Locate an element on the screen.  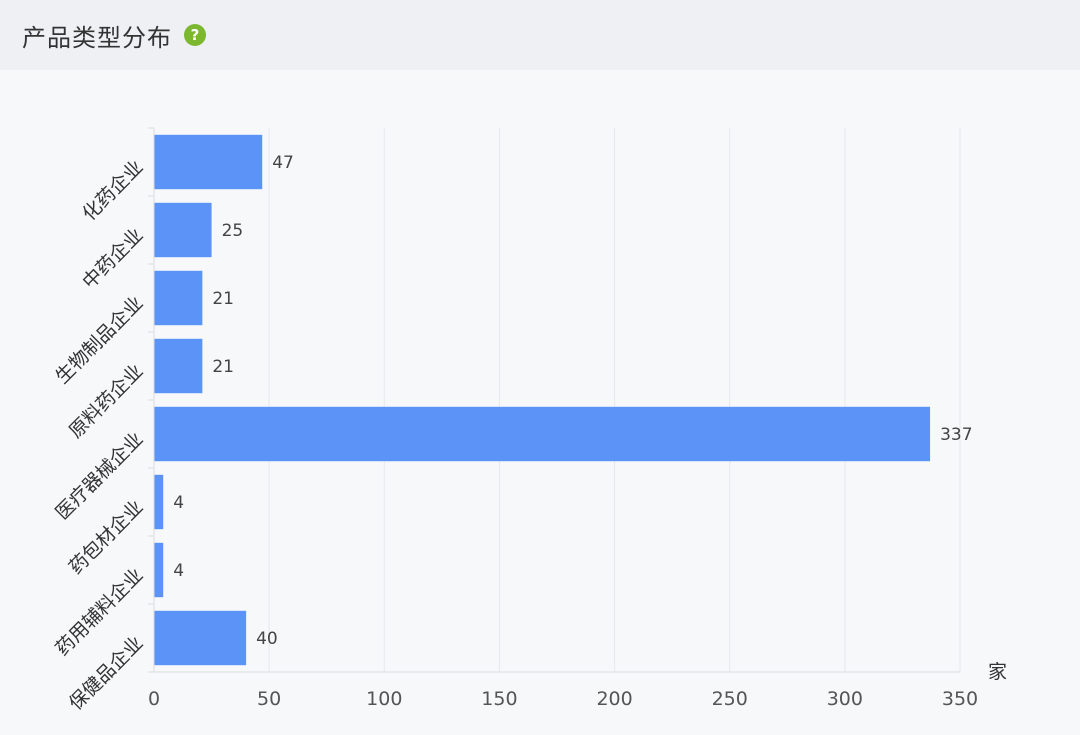
chart-title: 产品类型分布 is located at coordinates (97, 37).